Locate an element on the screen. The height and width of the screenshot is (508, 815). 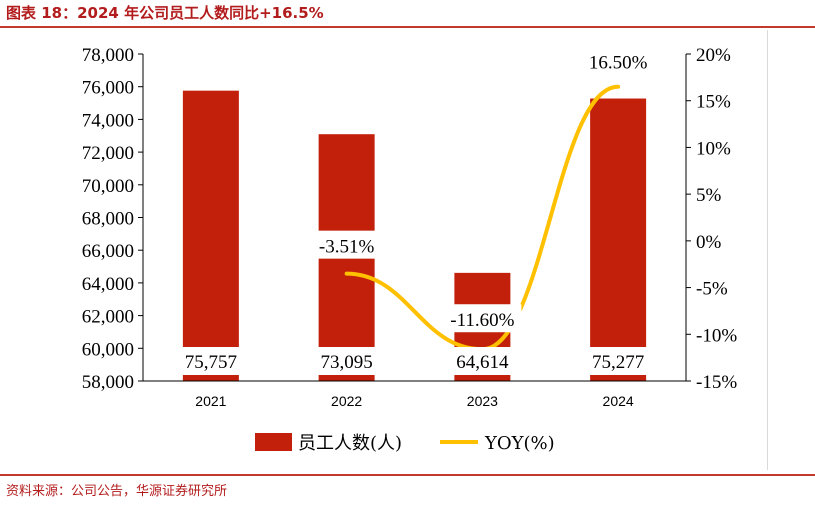
left-tick-label: 76,000 is located at coordinates (108, 88).